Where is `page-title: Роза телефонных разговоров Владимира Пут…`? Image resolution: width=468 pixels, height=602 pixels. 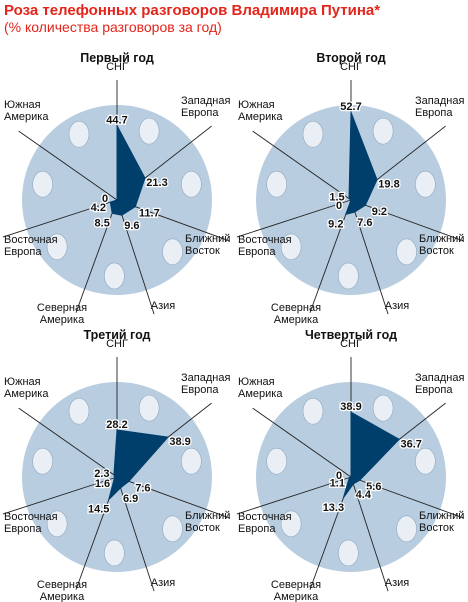
page-title: Роза телефонных разговоров Владимира Пут… is located at coordinates (192, 10).